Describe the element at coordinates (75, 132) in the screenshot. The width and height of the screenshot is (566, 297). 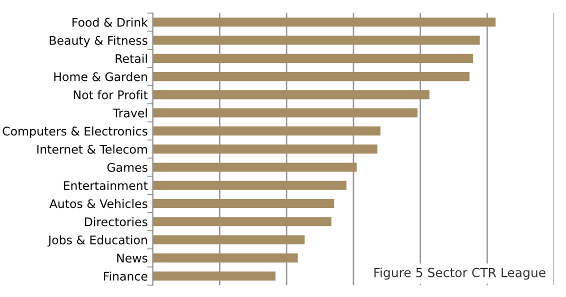
I see `y-tick-label: Computers & Electronics` at that location.